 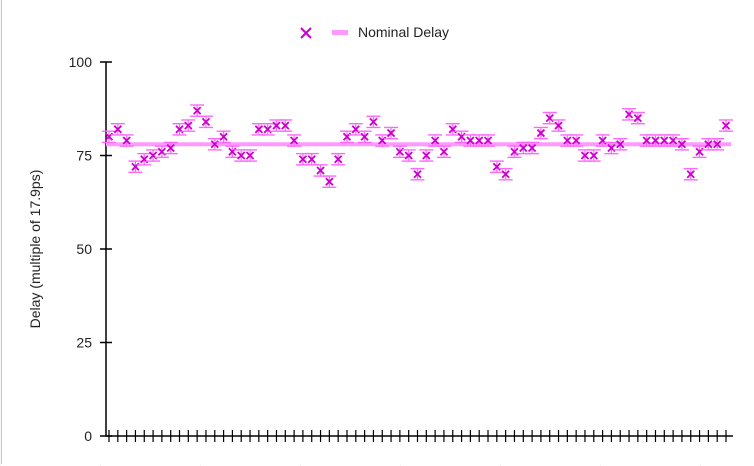 What do you see at coordinates (84, 156) in the screenshot?
I see `y-tick-label: 75` at bounding box center [84, 156].